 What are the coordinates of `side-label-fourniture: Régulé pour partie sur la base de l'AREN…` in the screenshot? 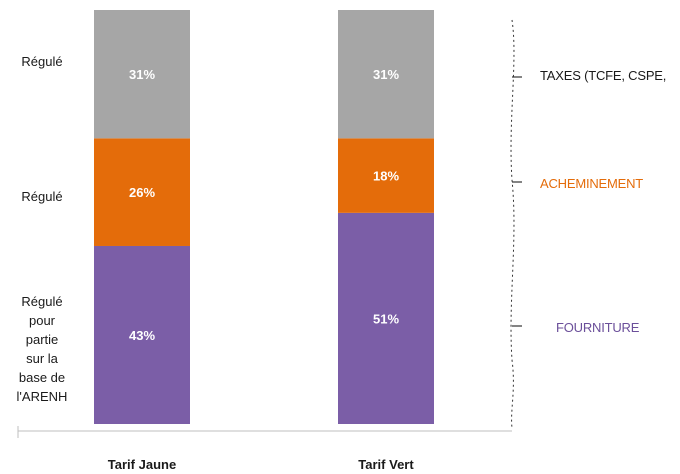 It's located at (42, 349).